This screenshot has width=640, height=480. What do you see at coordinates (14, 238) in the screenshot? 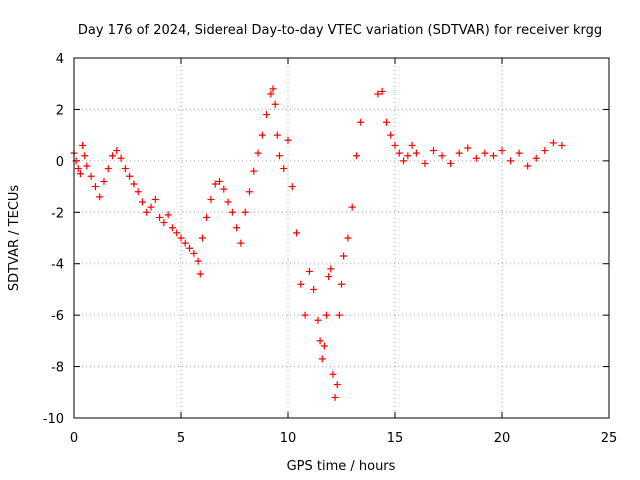
I see `y-axis-label: SDTVAR / TECUs` at bounding box center [14, 238].